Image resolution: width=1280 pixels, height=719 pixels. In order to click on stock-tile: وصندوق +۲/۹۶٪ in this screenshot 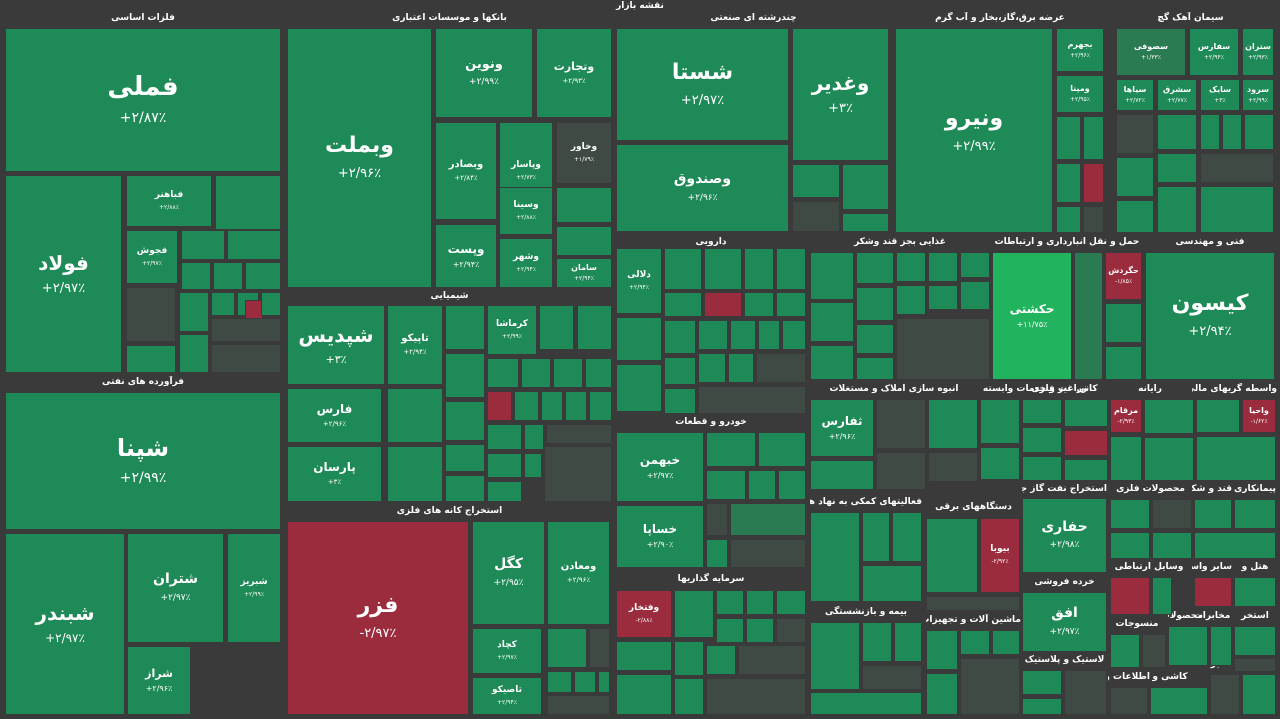, I will do `click(702, 188)`.